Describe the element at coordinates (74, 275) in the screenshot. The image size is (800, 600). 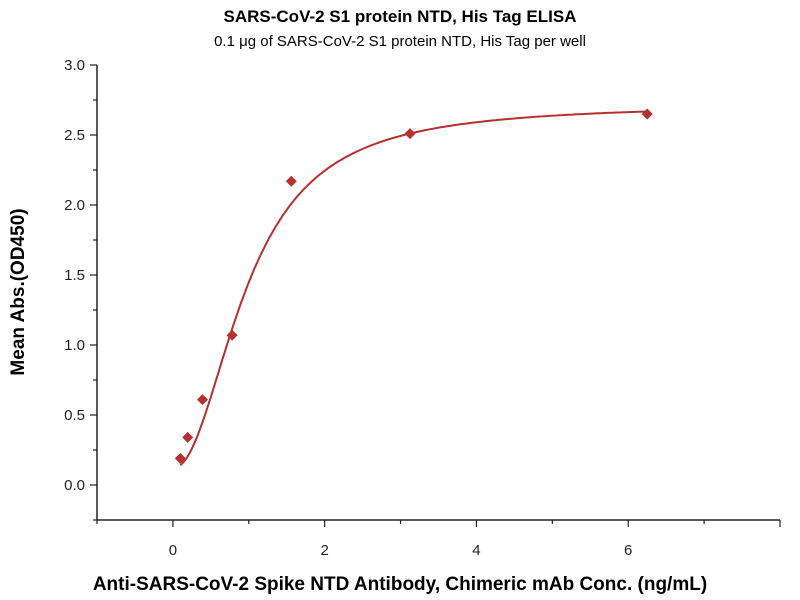
I see `y-tick-label: 1.5` at that location.